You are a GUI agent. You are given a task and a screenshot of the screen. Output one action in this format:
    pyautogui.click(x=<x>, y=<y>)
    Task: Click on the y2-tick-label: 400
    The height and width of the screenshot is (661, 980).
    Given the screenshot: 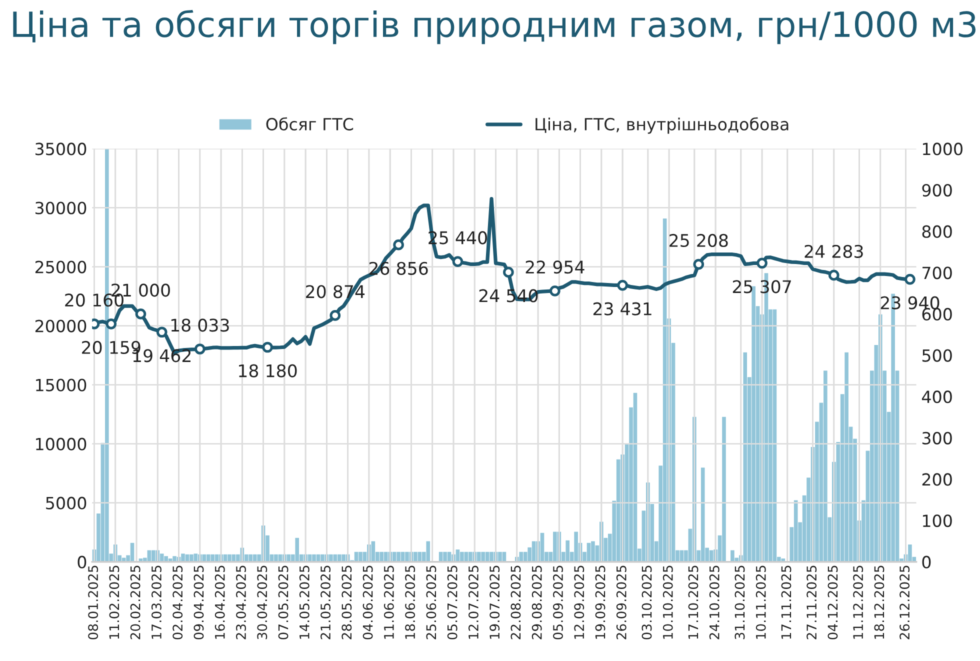 What is the action you would take?
    pyautogui.click(x=937, y=397)
    